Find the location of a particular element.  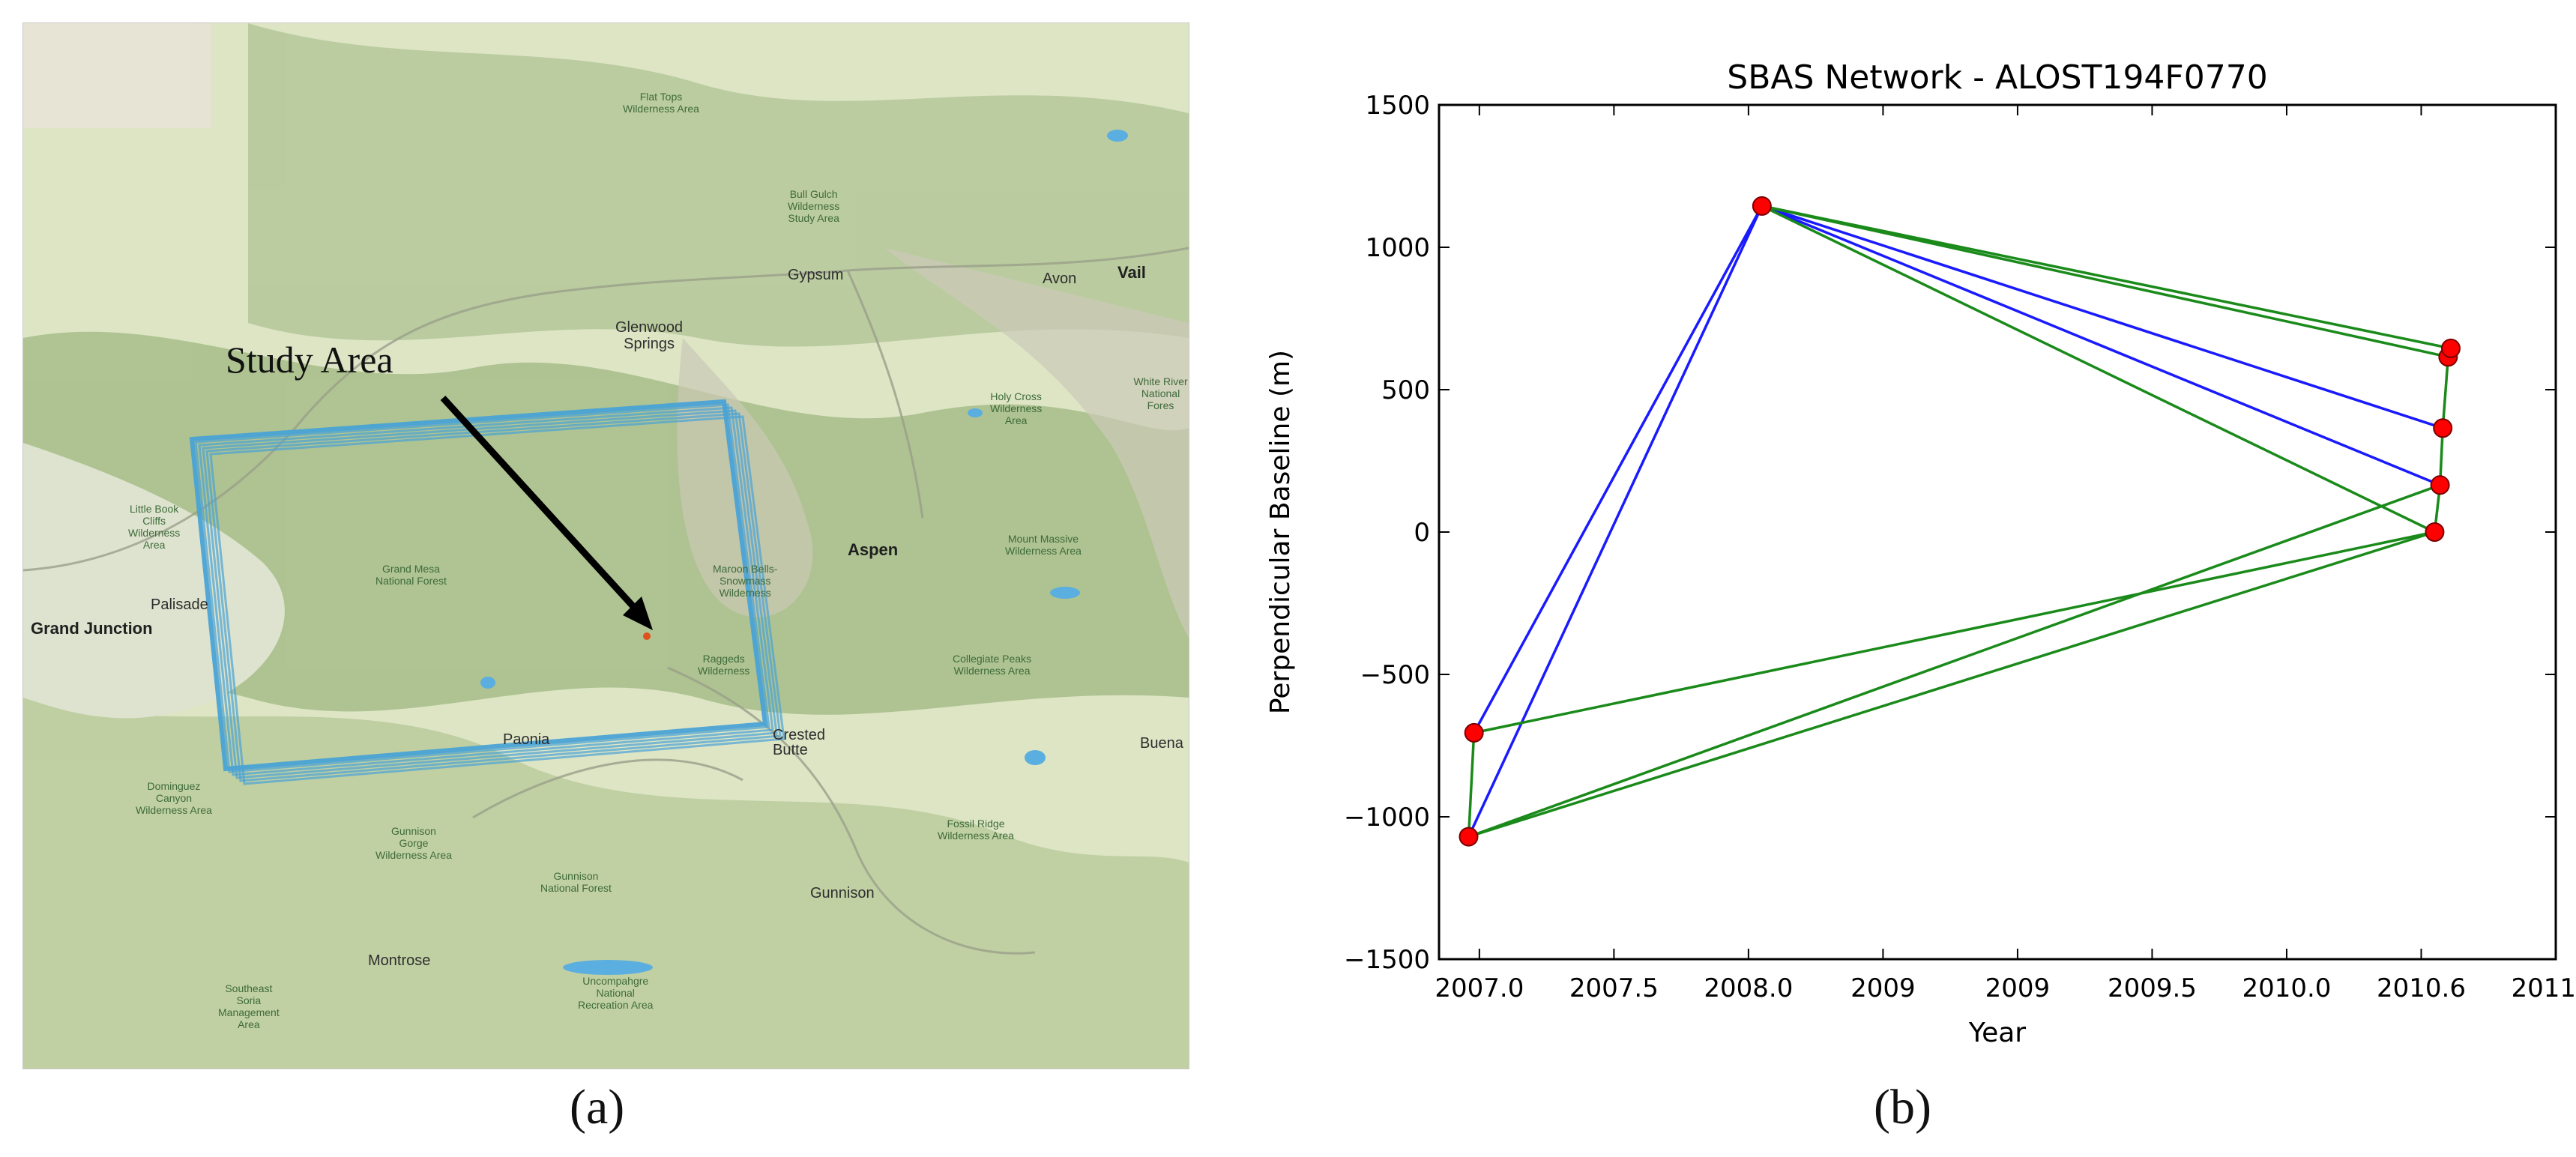

sar-footprints is located at coordinates (487, 592).